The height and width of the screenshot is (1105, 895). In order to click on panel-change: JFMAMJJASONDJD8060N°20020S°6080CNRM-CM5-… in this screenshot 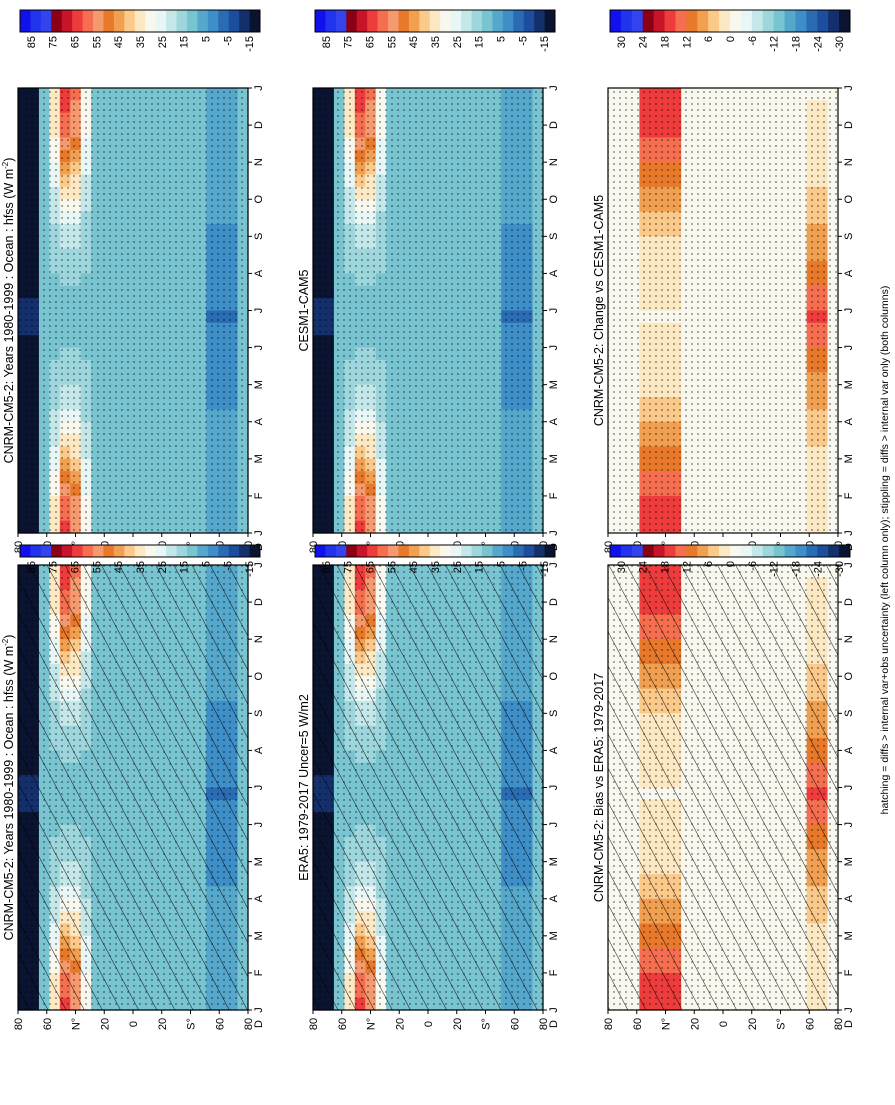, I will do `click(723, 319)`.